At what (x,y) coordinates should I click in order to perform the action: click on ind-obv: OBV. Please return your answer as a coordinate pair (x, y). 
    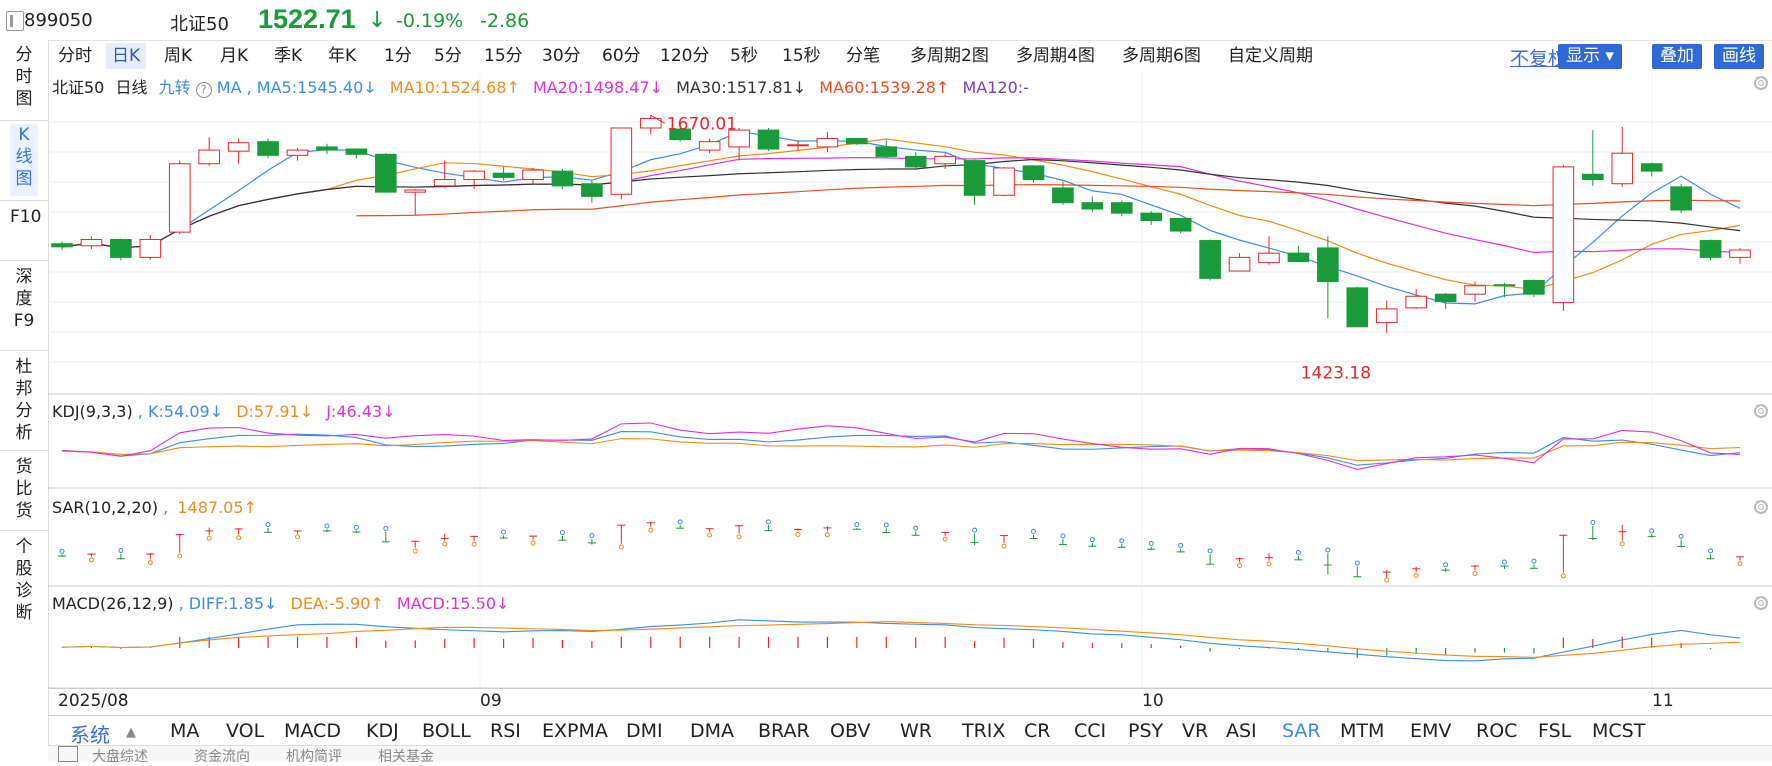
    Looking at the image, I should click on (850, 731).